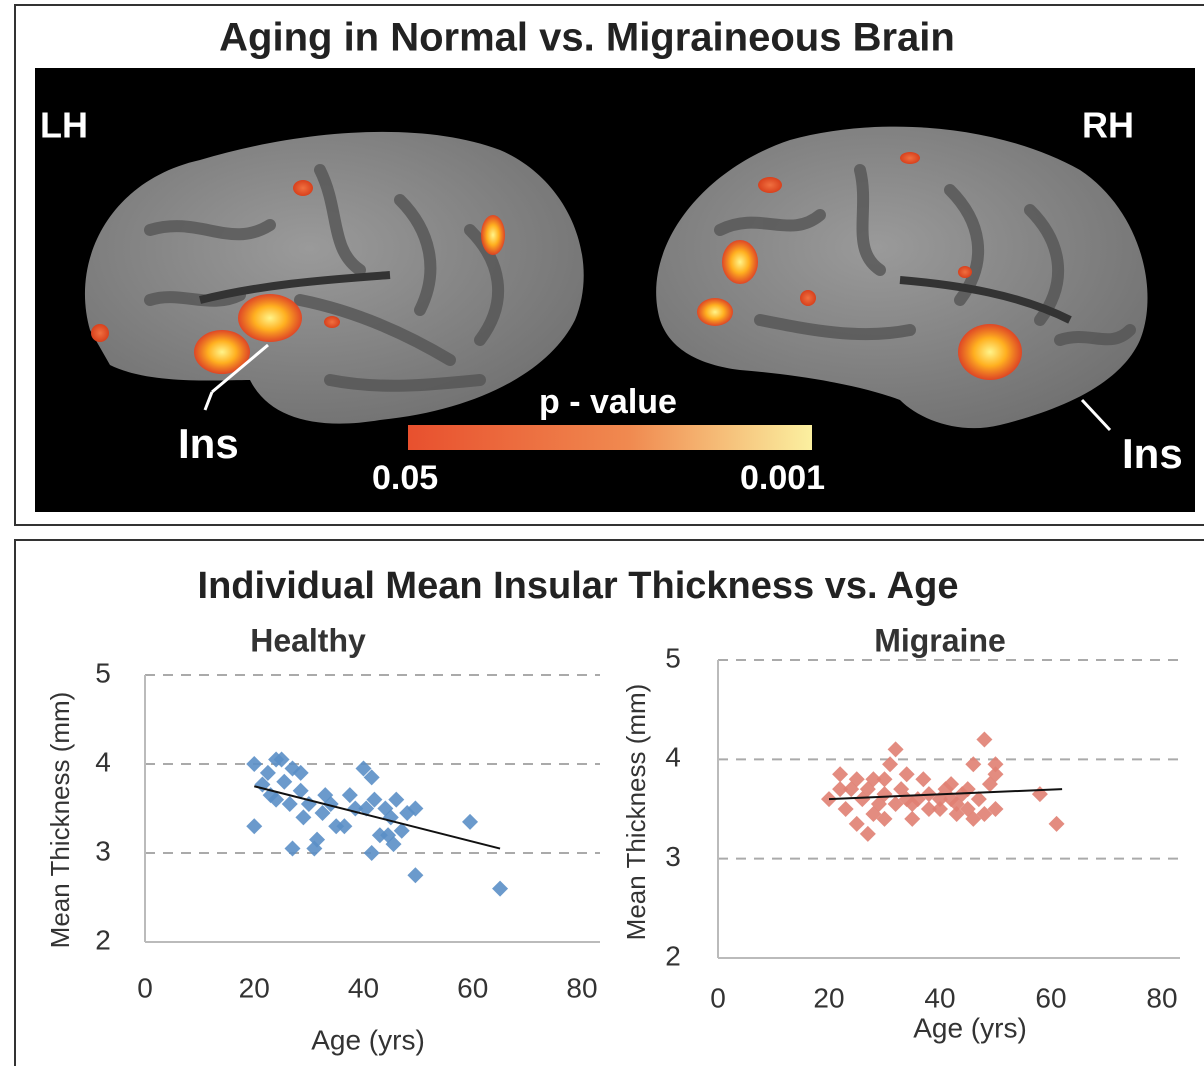 The width and height of the screenshot is (1204, 1066). I want to click on chart-title: Migraine, so click(940, 640).